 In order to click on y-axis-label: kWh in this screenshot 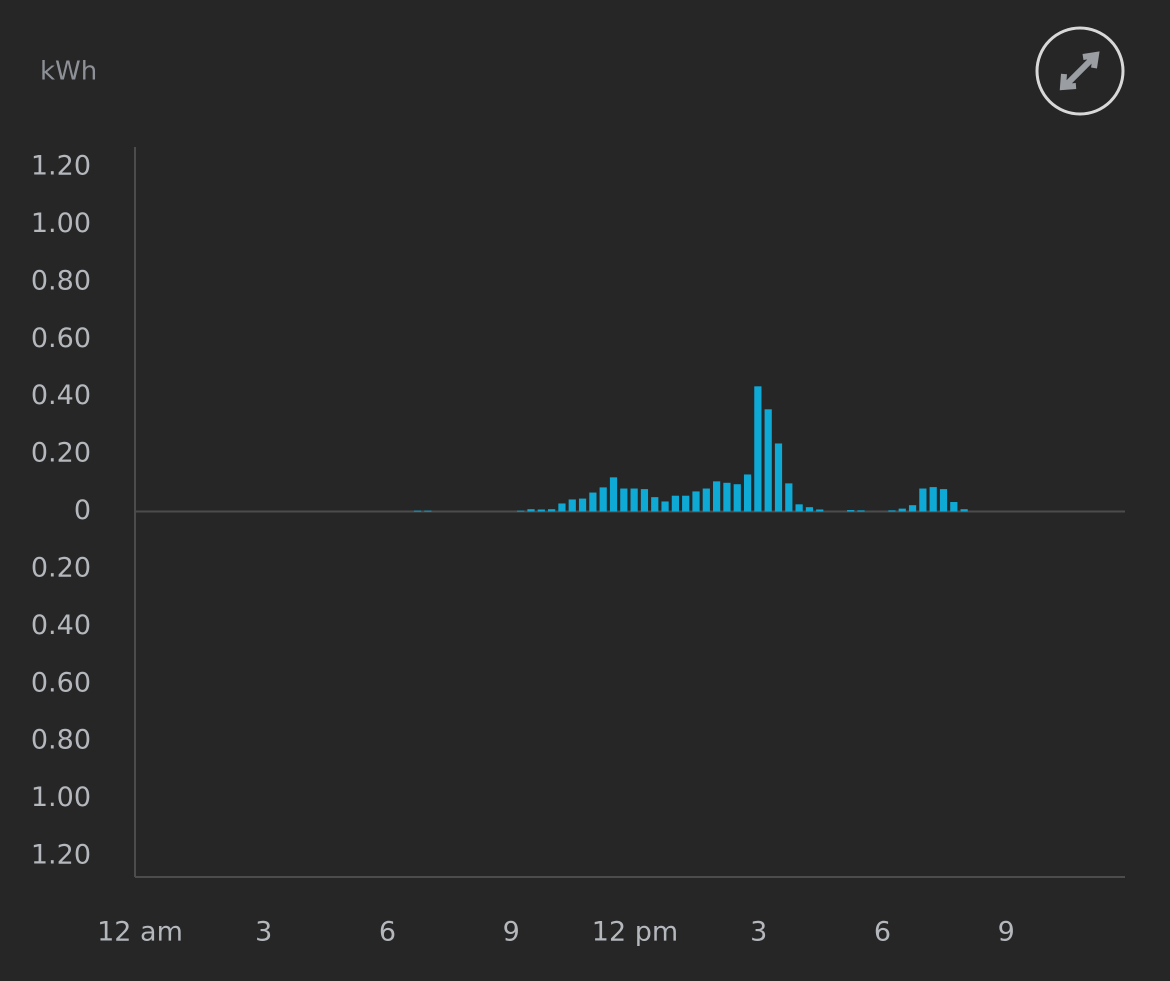, I will do `click(68, 72)`.